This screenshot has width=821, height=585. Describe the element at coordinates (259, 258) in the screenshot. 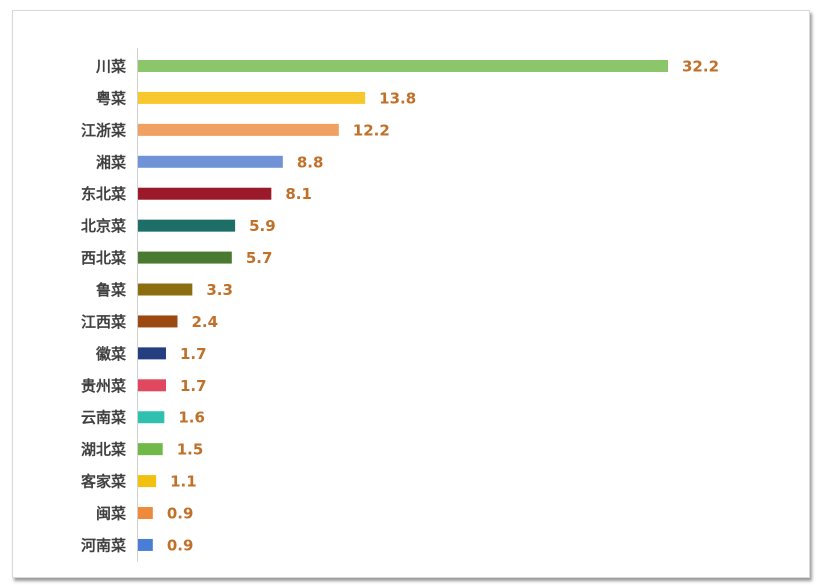

I see `data-label: 5.7` at that location.